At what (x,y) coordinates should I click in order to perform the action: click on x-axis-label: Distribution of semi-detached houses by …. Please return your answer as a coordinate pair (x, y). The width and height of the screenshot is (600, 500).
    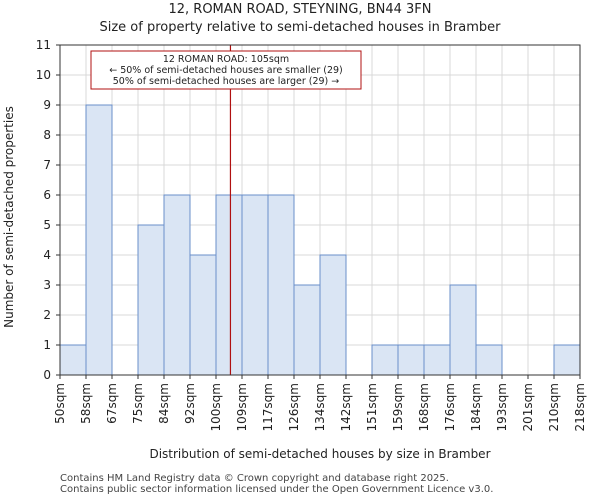
    Looking at the image, I should click on (319, 454).